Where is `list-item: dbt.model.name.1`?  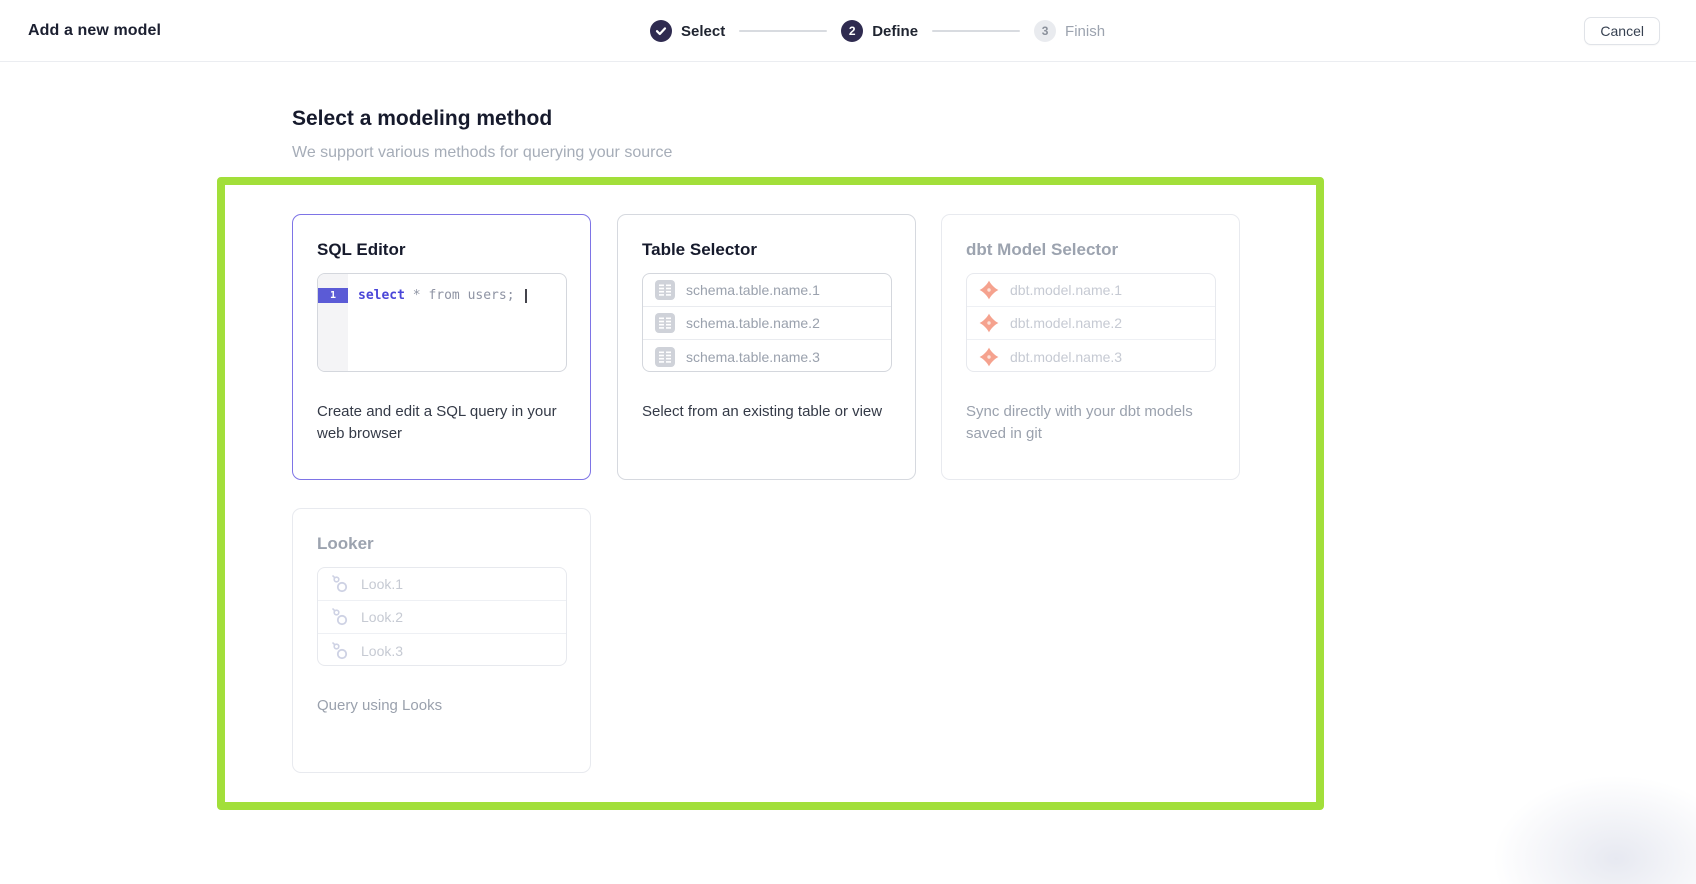 list-item: dbt.model.name.1 is located at coordinates (1091, 290).